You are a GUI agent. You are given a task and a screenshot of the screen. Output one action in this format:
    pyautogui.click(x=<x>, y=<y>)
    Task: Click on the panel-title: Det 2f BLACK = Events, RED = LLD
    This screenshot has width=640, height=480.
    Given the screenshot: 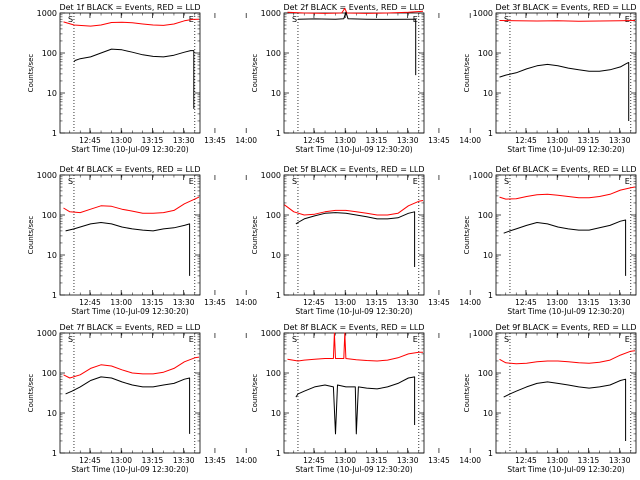 What is the action you would take?
    pyautogui.click(x=353, y=7)
    